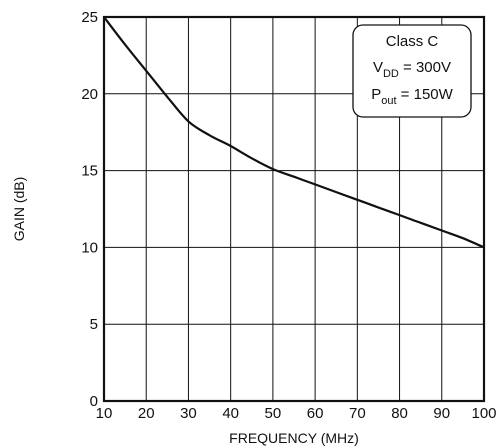 The height and width of the screenshot is (448, 498). I want to click on annotation-frame, so click(412, 71).